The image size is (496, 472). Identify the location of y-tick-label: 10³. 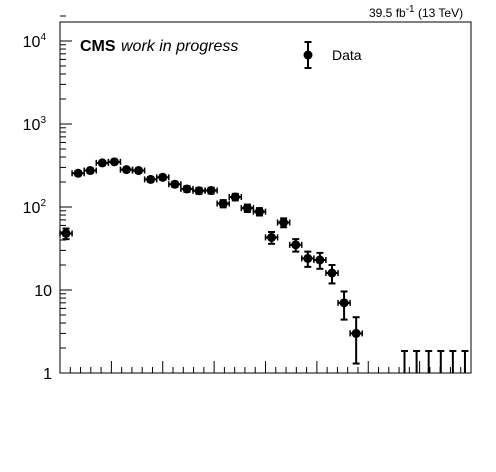
(35, 124).